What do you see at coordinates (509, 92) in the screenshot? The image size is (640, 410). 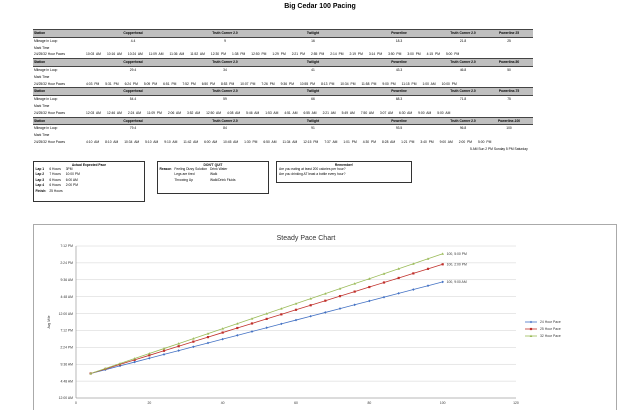 I see `station-name: Powerline-75` at bounding box center [509, 92].